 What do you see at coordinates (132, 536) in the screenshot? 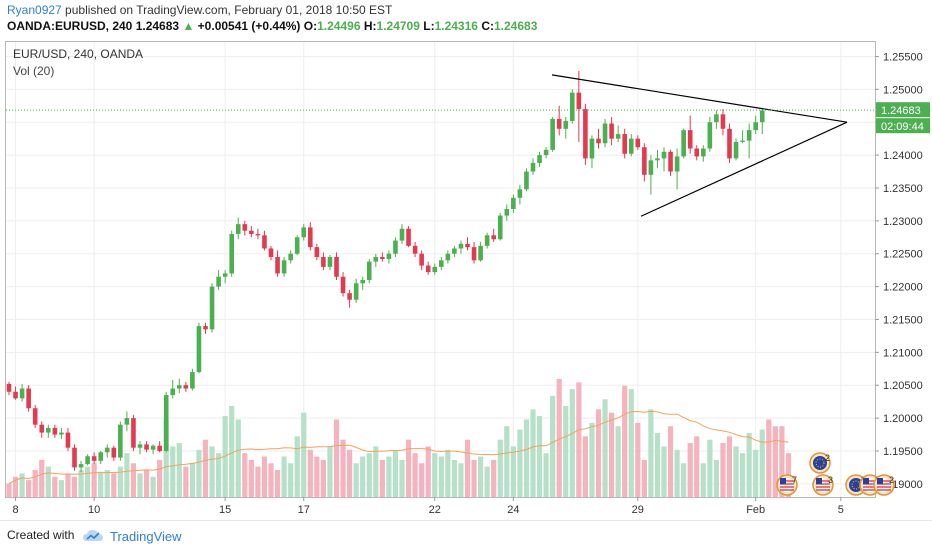
I see `tradingview-logo: TradingView` at bounding box center [132, 536].